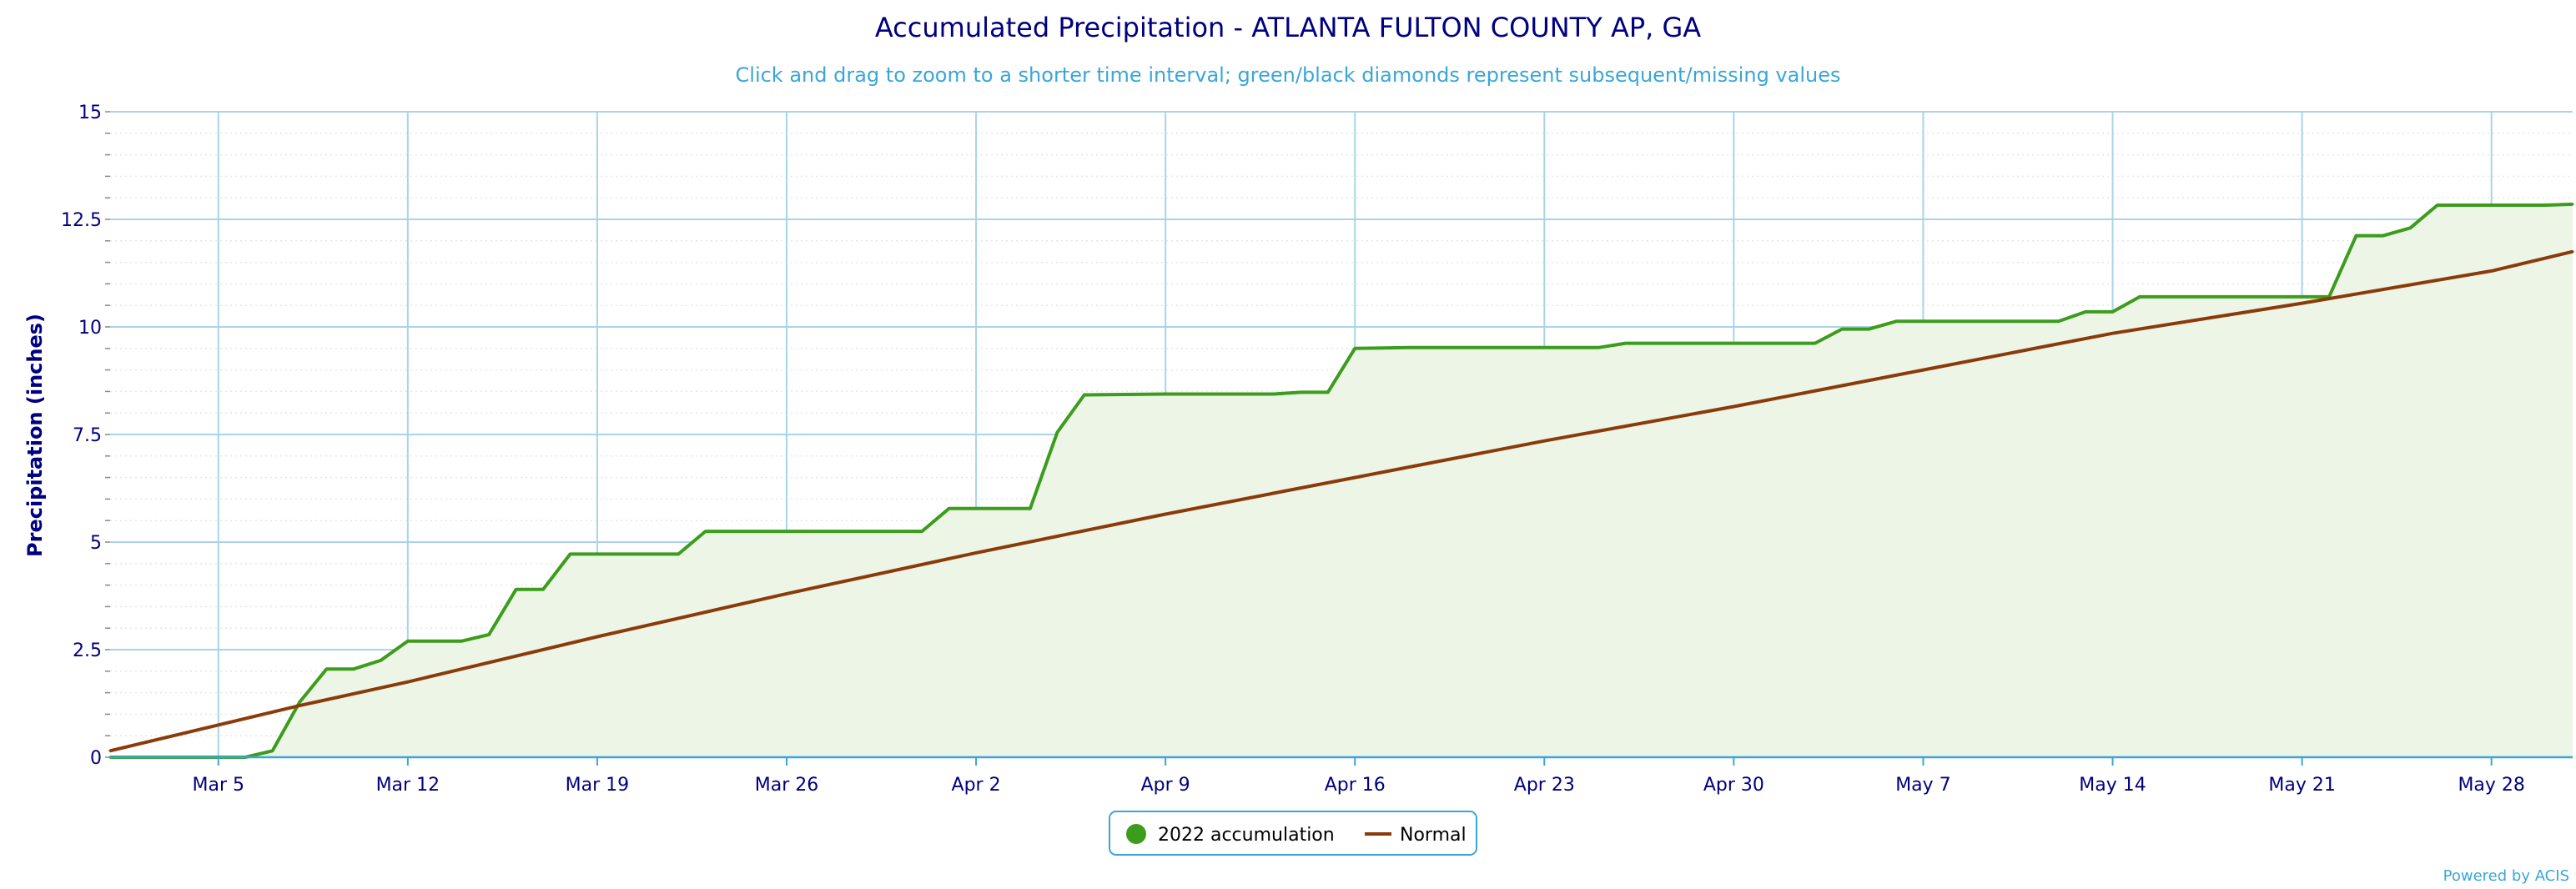 Image resolution: width=2576 pixels, height=889 pixels. Describe the element at coordinates (90, 328) in the screenshot. I see `y-tick-label: 10` at that location.